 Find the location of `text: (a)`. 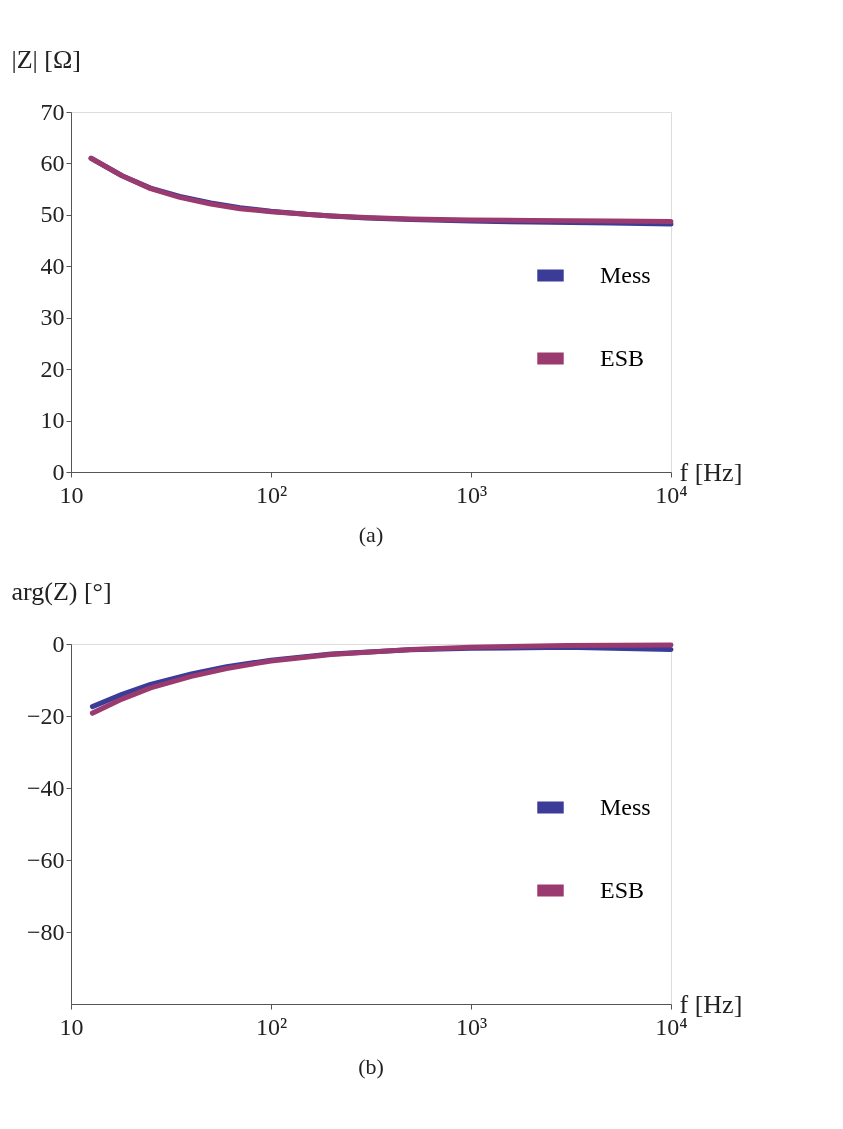

text: (a) is located at coordinates (371, 534).